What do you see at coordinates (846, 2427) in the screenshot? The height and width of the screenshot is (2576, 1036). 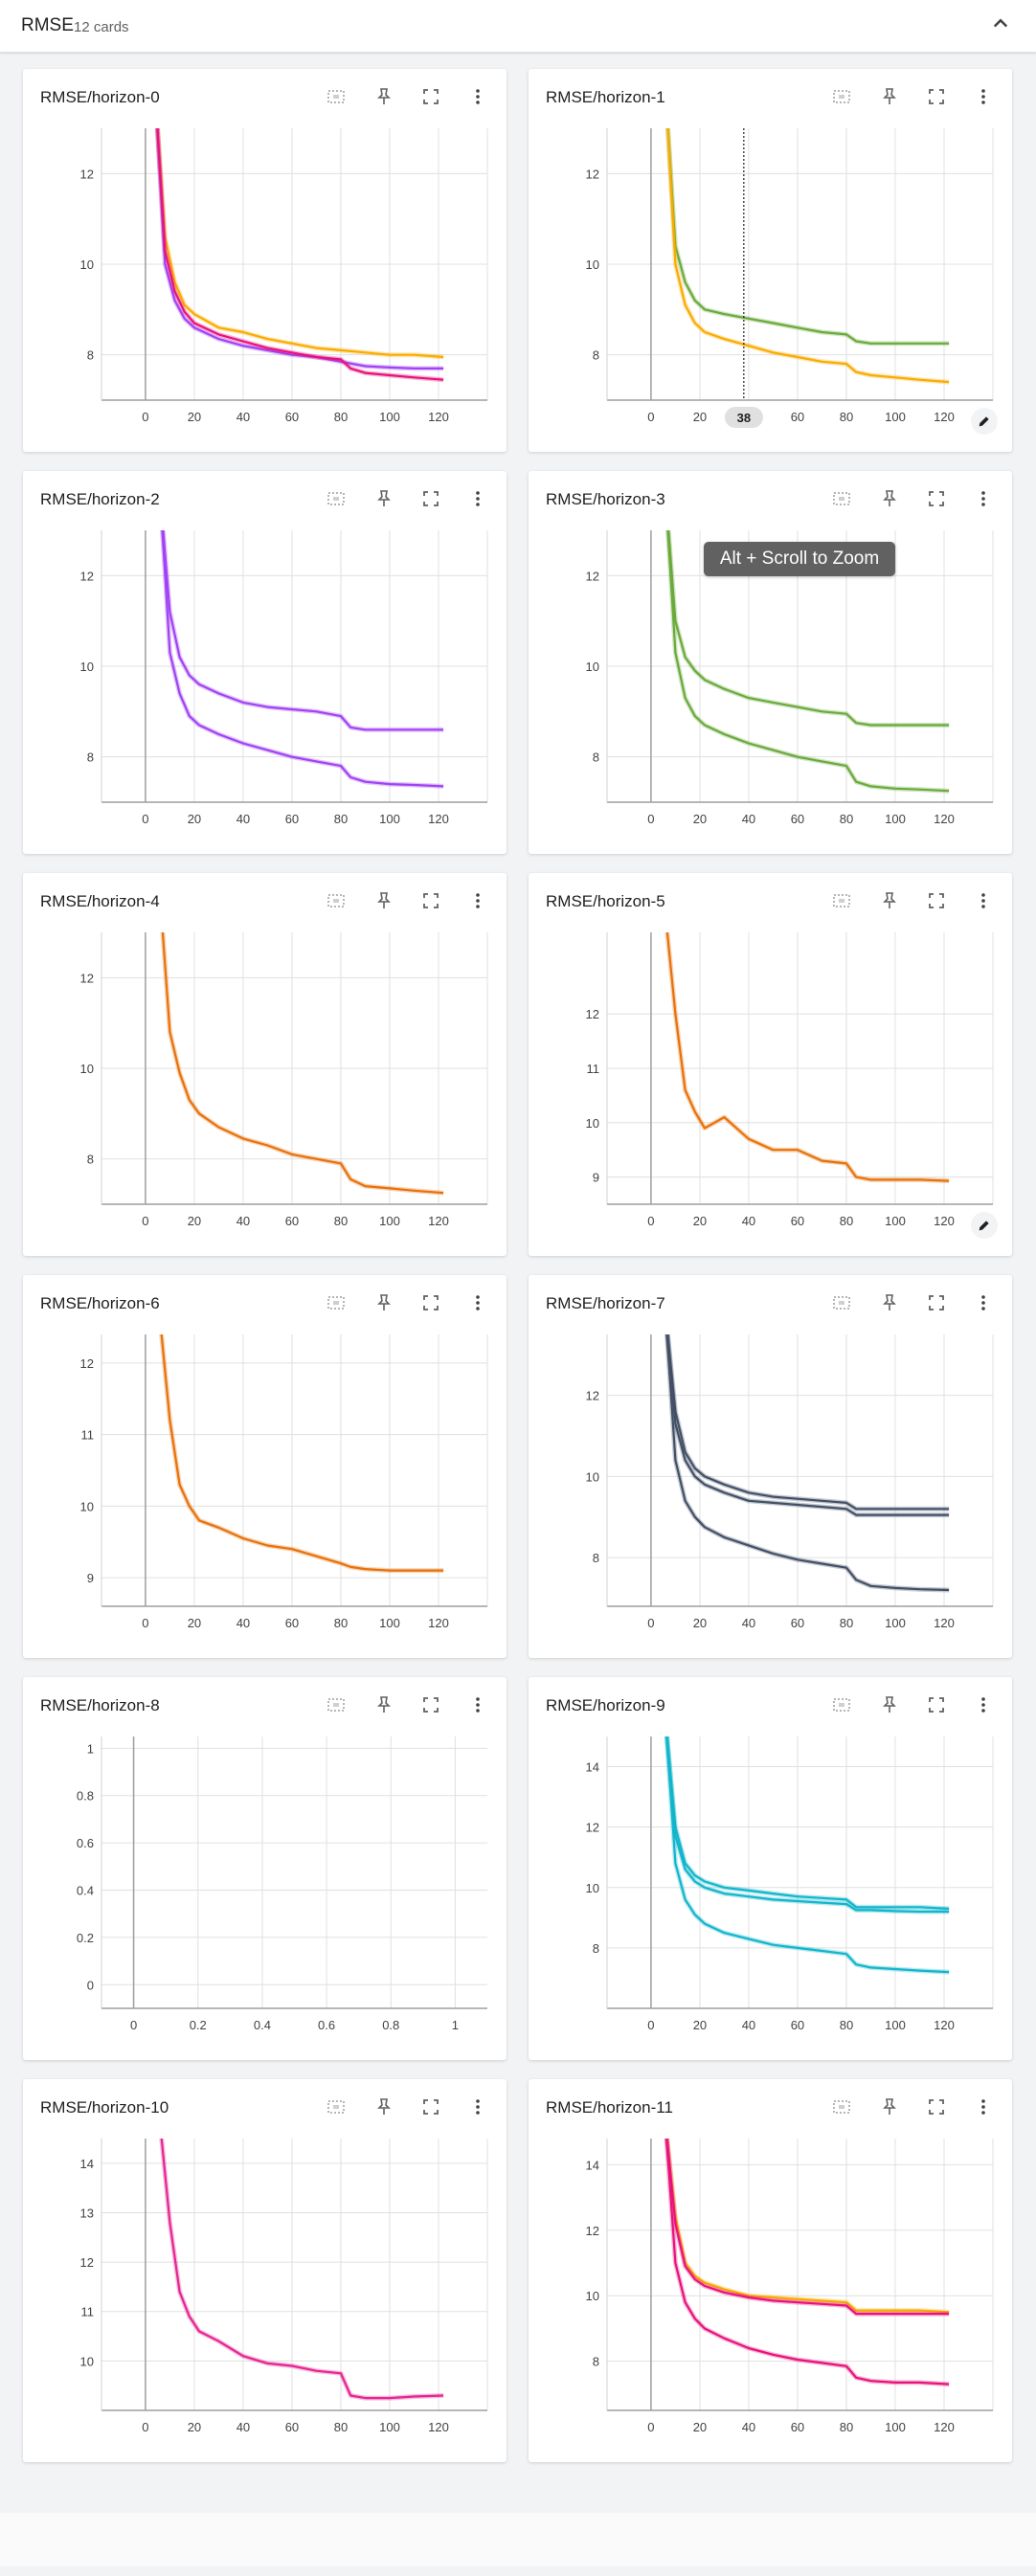 I see `x-tick-label: 80` at bounding box center [846, 2427].